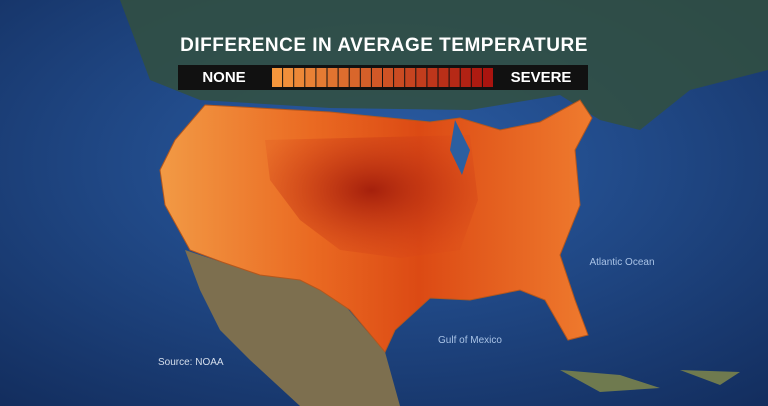  I want to click on caribbean, so click(650, 381).